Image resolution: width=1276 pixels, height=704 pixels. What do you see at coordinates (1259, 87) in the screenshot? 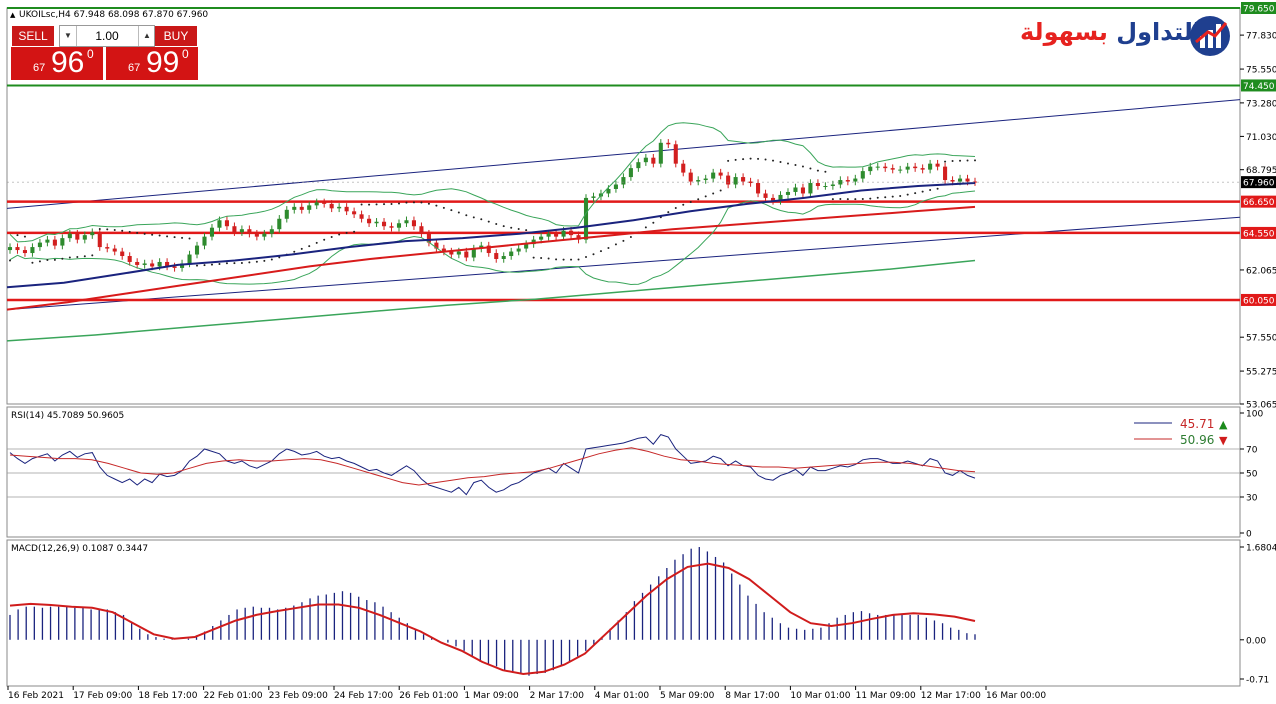
I see `level-tag-text-1: 74.450` at bounding box center [1259, 87].